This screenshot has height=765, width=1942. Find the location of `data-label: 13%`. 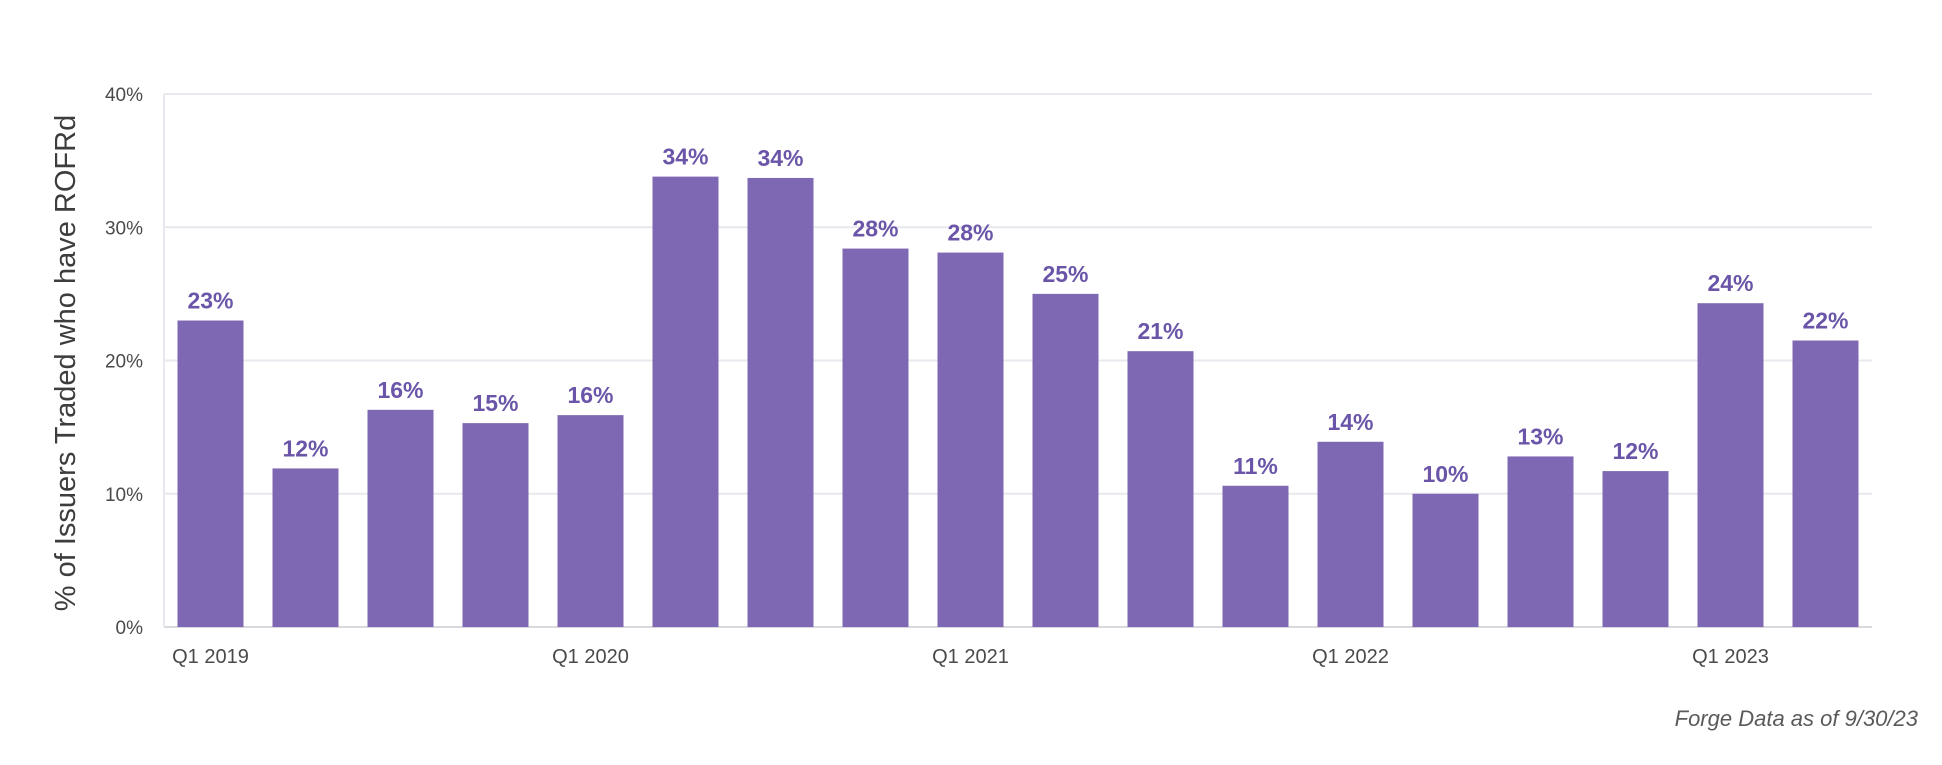

data-label: 13% is located at coordinates (1540, 436).